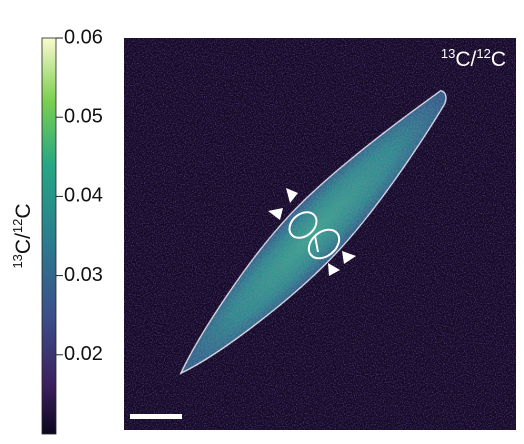 The height and width of the screenshot is (444, 524). What do you see at coordinates (83, 37) in the screenshot?
I see `tick-label: 0.06` at bounding box center [83, 37].